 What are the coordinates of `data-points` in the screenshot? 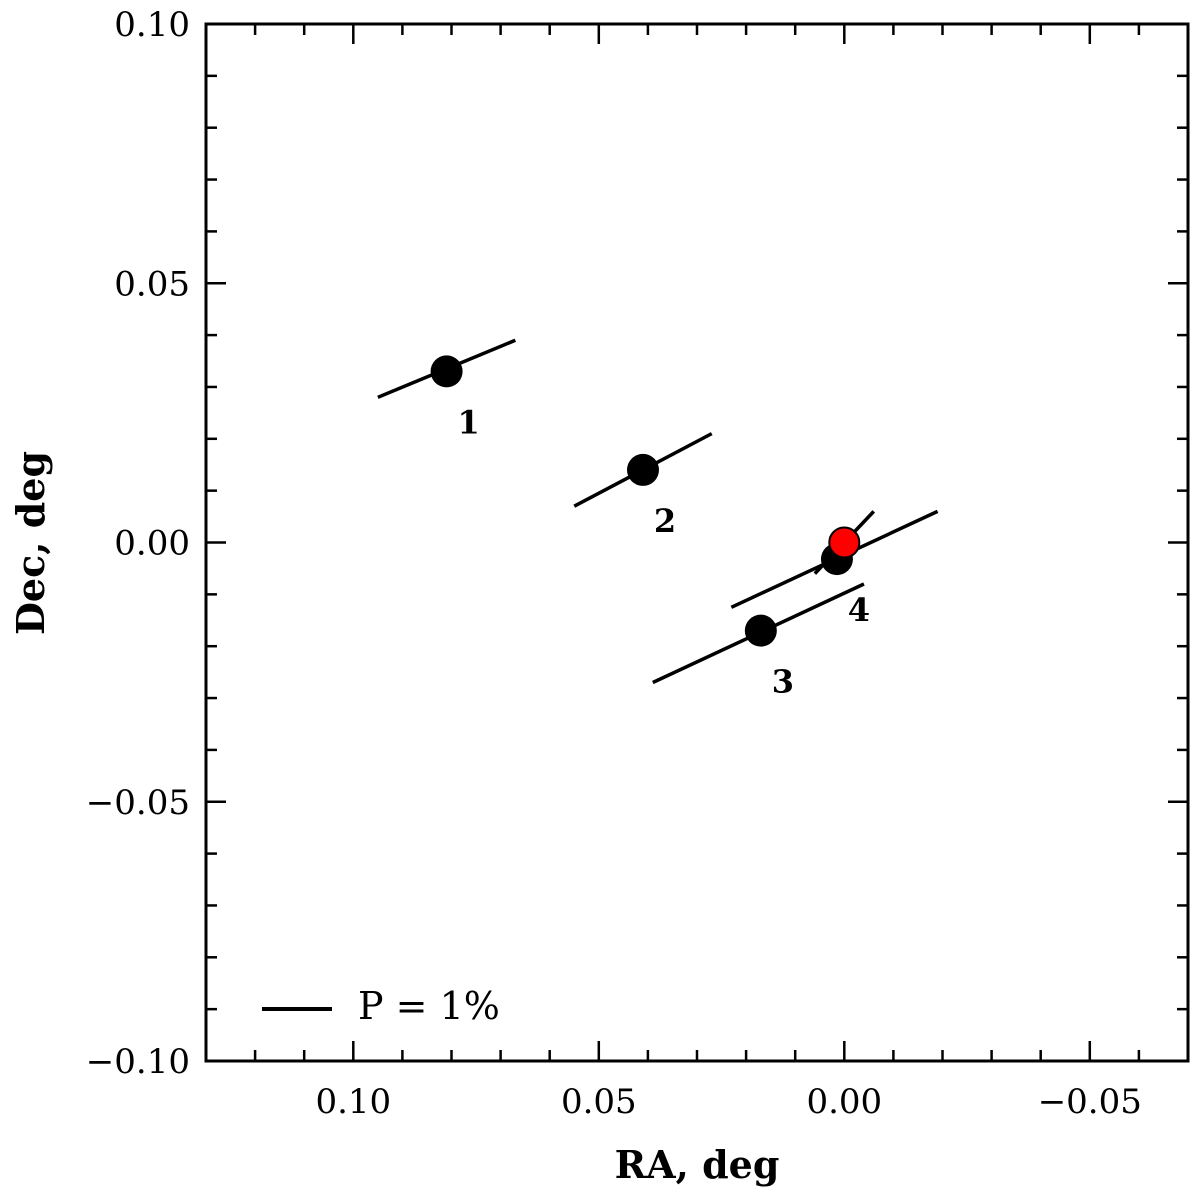 It's located at (645, 501).